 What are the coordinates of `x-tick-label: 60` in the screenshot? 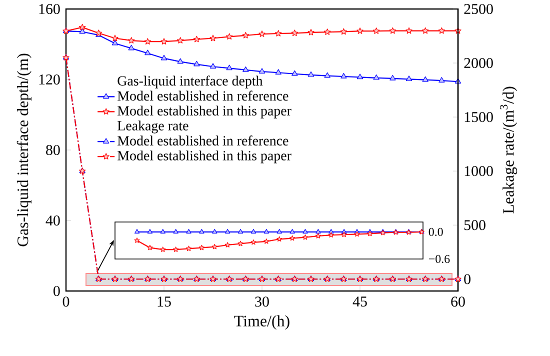 It's located at (458, 301).